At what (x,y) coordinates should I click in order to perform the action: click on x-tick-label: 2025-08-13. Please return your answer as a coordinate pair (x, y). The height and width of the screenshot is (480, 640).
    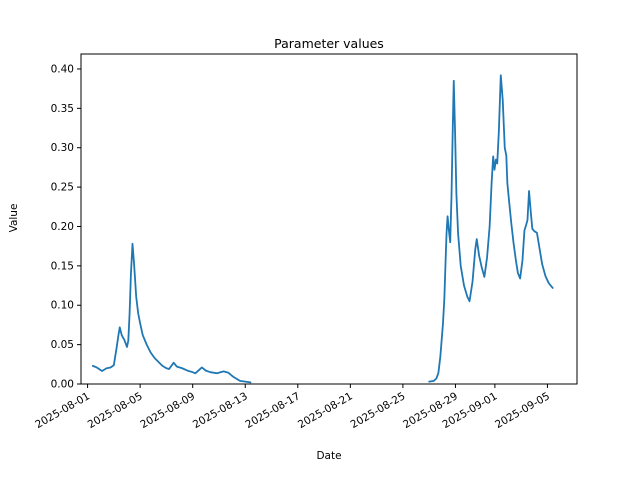
    Looking at the image, I should click on (220, 410).